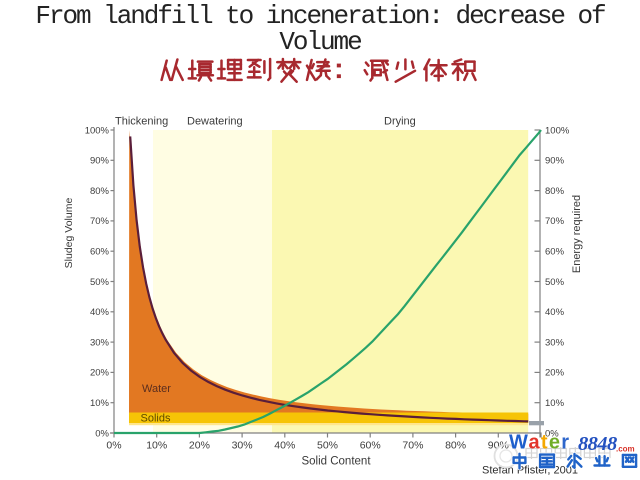  Describe the element at coordinates (400, 122) in the screenshot. I see `svg-text: Drying` at that location.